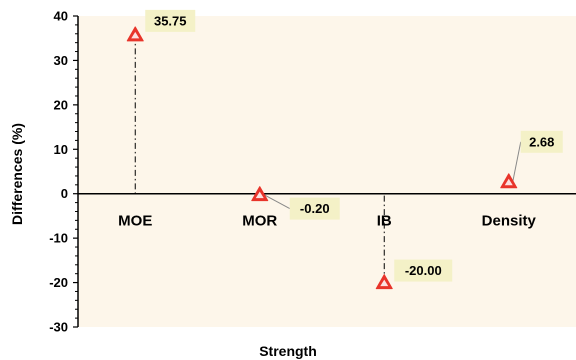  What do you see at coordinates (61, 60) in the screenshot?
I see `y-tick-label: 30` at bounding box center [61, 60].